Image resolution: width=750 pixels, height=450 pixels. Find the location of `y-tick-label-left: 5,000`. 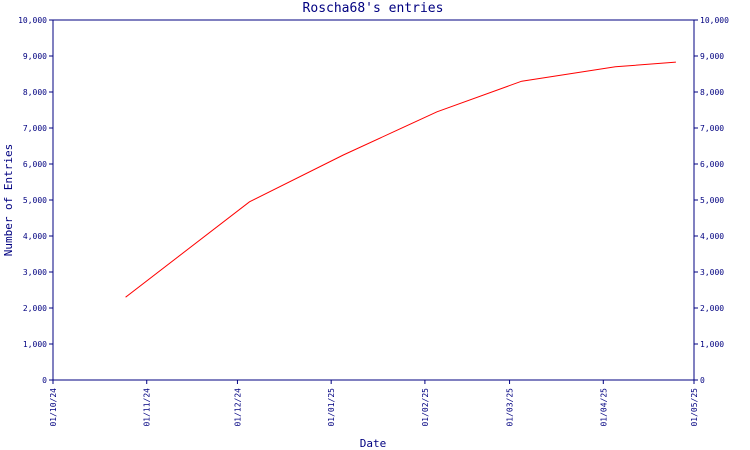

y-tick-label-left: 5,000 is located at coordinates (35, 200).